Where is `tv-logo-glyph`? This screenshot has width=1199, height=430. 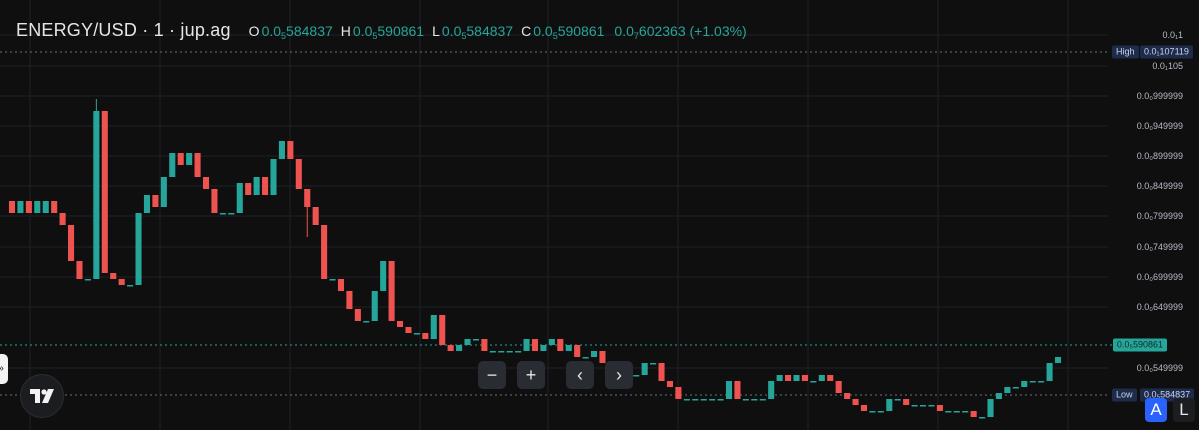
tv-logo-glyph is located at coordinates (42, 396).